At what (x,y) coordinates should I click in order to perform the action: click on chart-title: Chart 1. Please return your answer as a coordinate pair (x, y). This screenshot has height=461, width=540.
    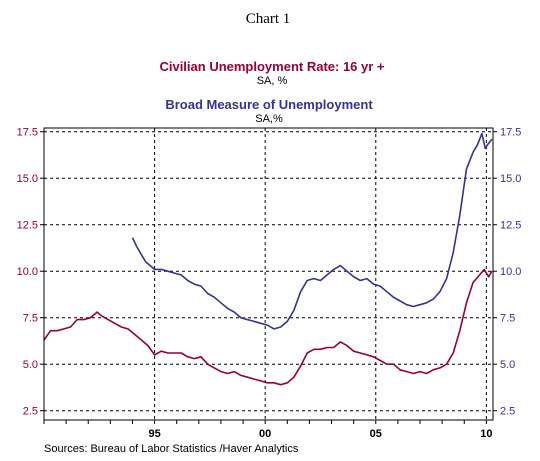
    Looking at the image, I should click on (268, 19).